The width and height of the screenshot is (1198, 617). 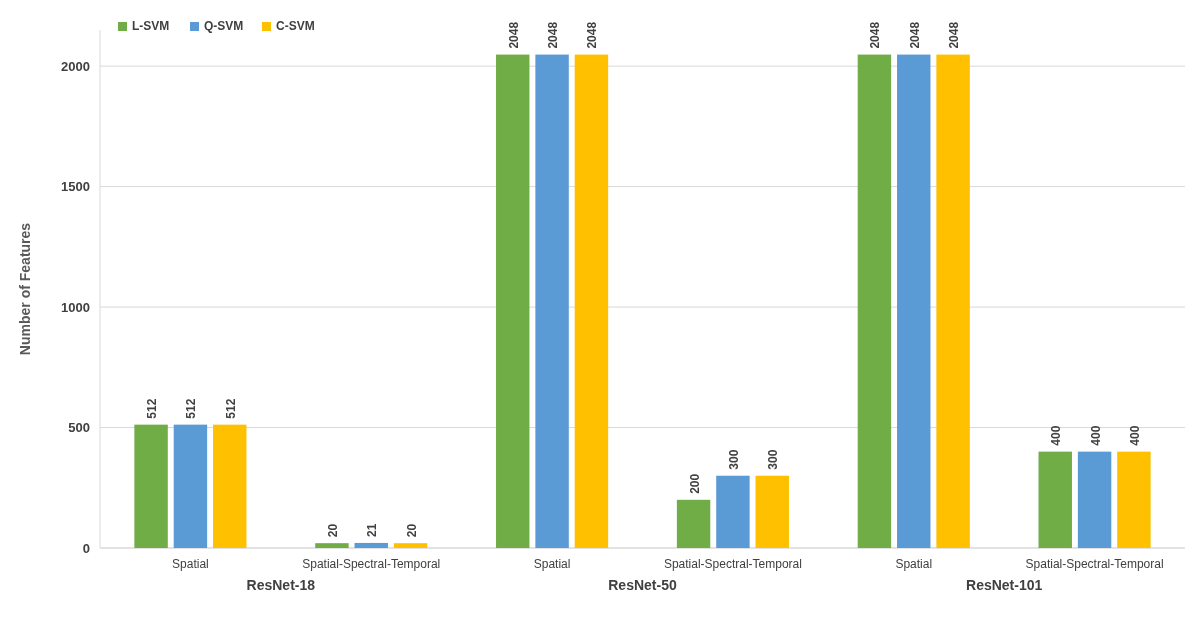 What do you see at coordinates (75, 187) in the screenshot?
I see `y-tick-label: 1500` at bounding box center [75, 187].